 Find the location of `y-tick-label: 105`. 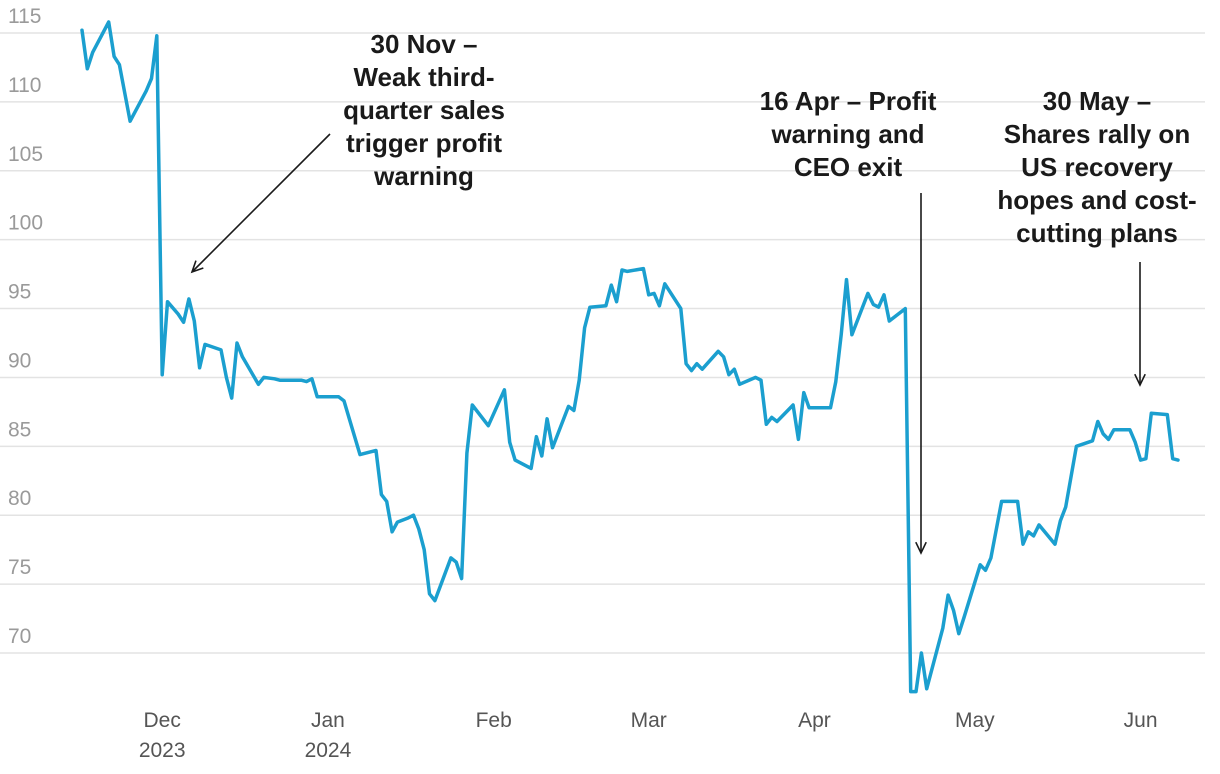

y-tick-label: 105 is located at coordinates (25, 154).